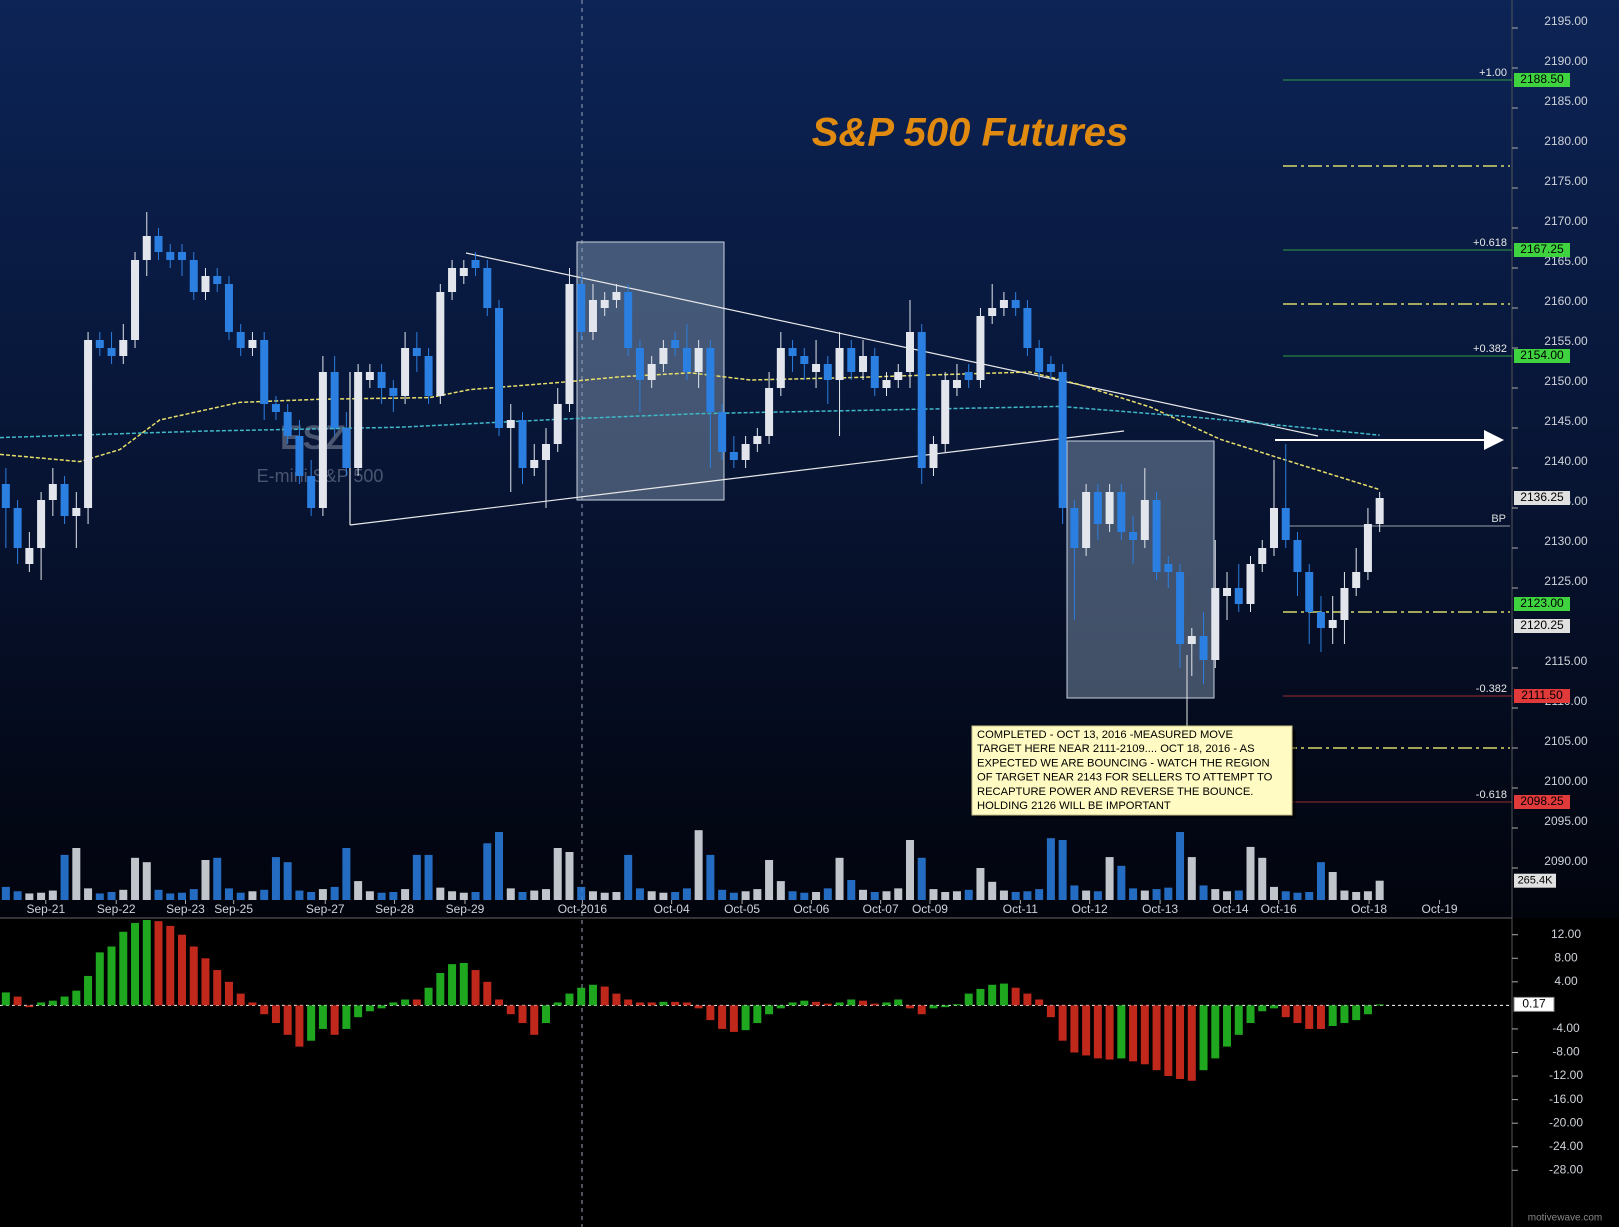 The height and width of the screenshot is (1227, 1619). Describe the element at coordinates (1542, 79) in the screenshot. I see `fib-price-tag: 2188.50` at that location.